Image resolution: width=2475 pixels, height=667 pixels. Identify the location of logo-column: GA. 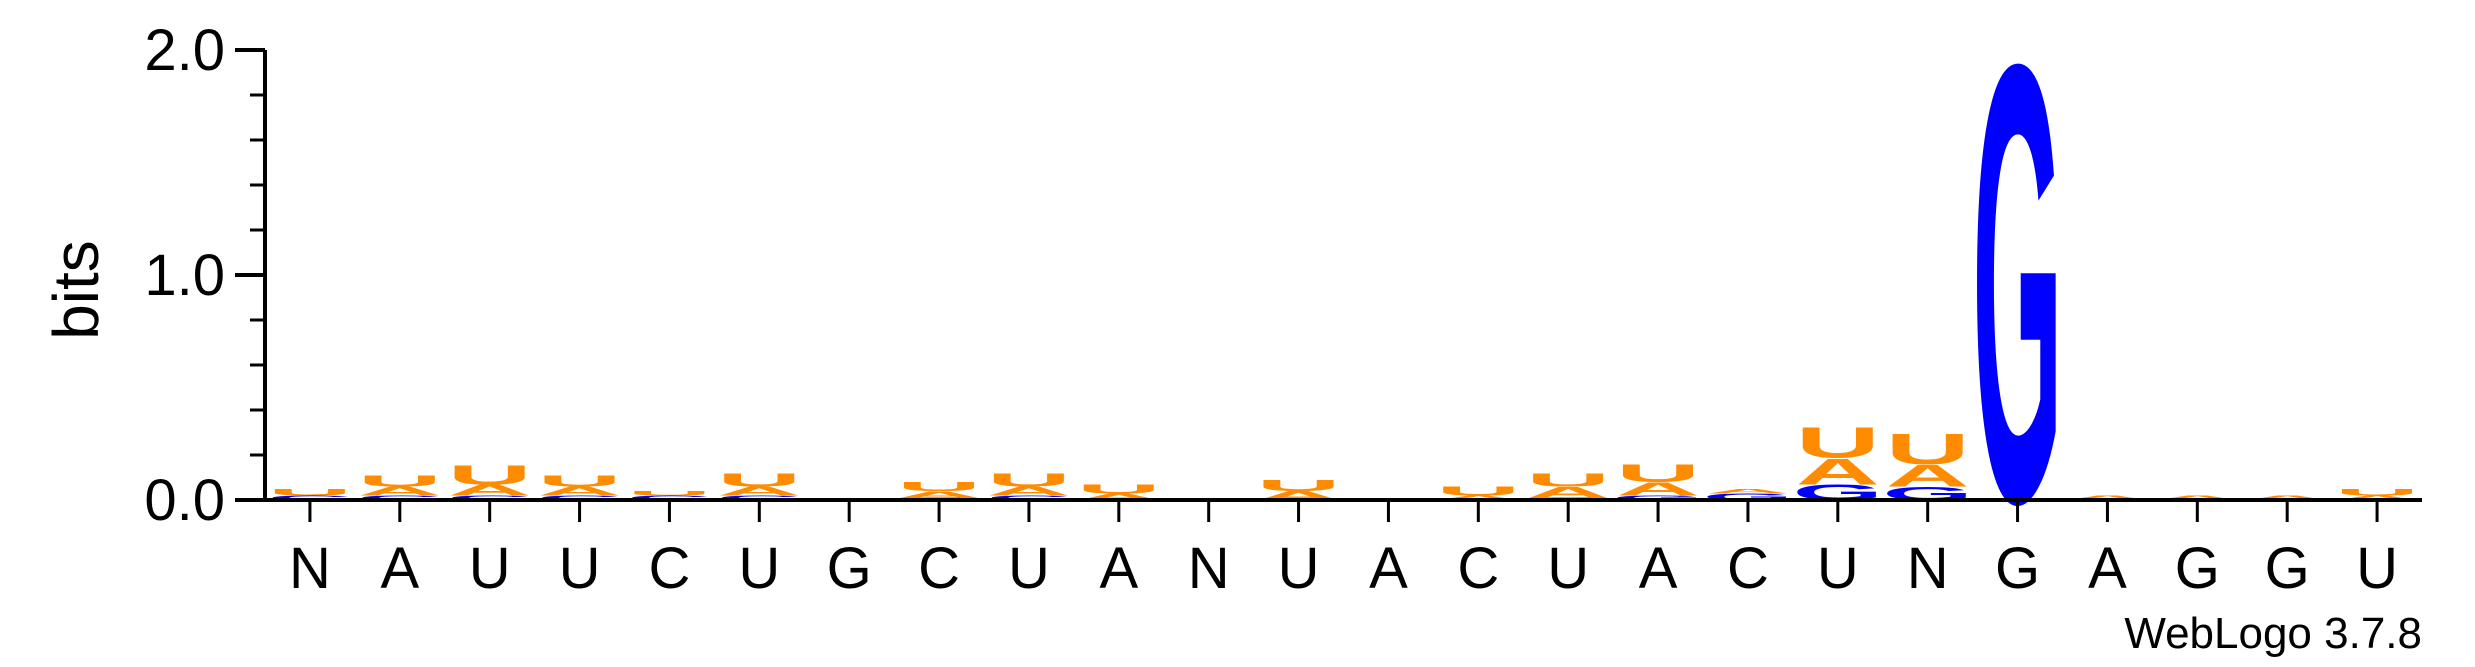
(1748, 495).